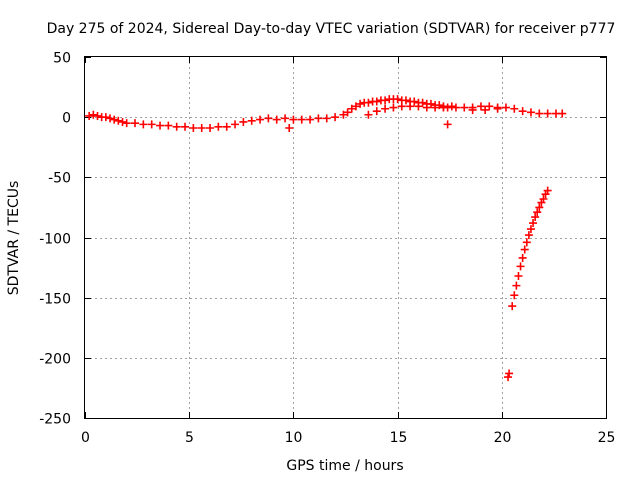  Describe the element at coordinates (85, 438) in the screenshot. I see `x-tick-label: 0` at that location.